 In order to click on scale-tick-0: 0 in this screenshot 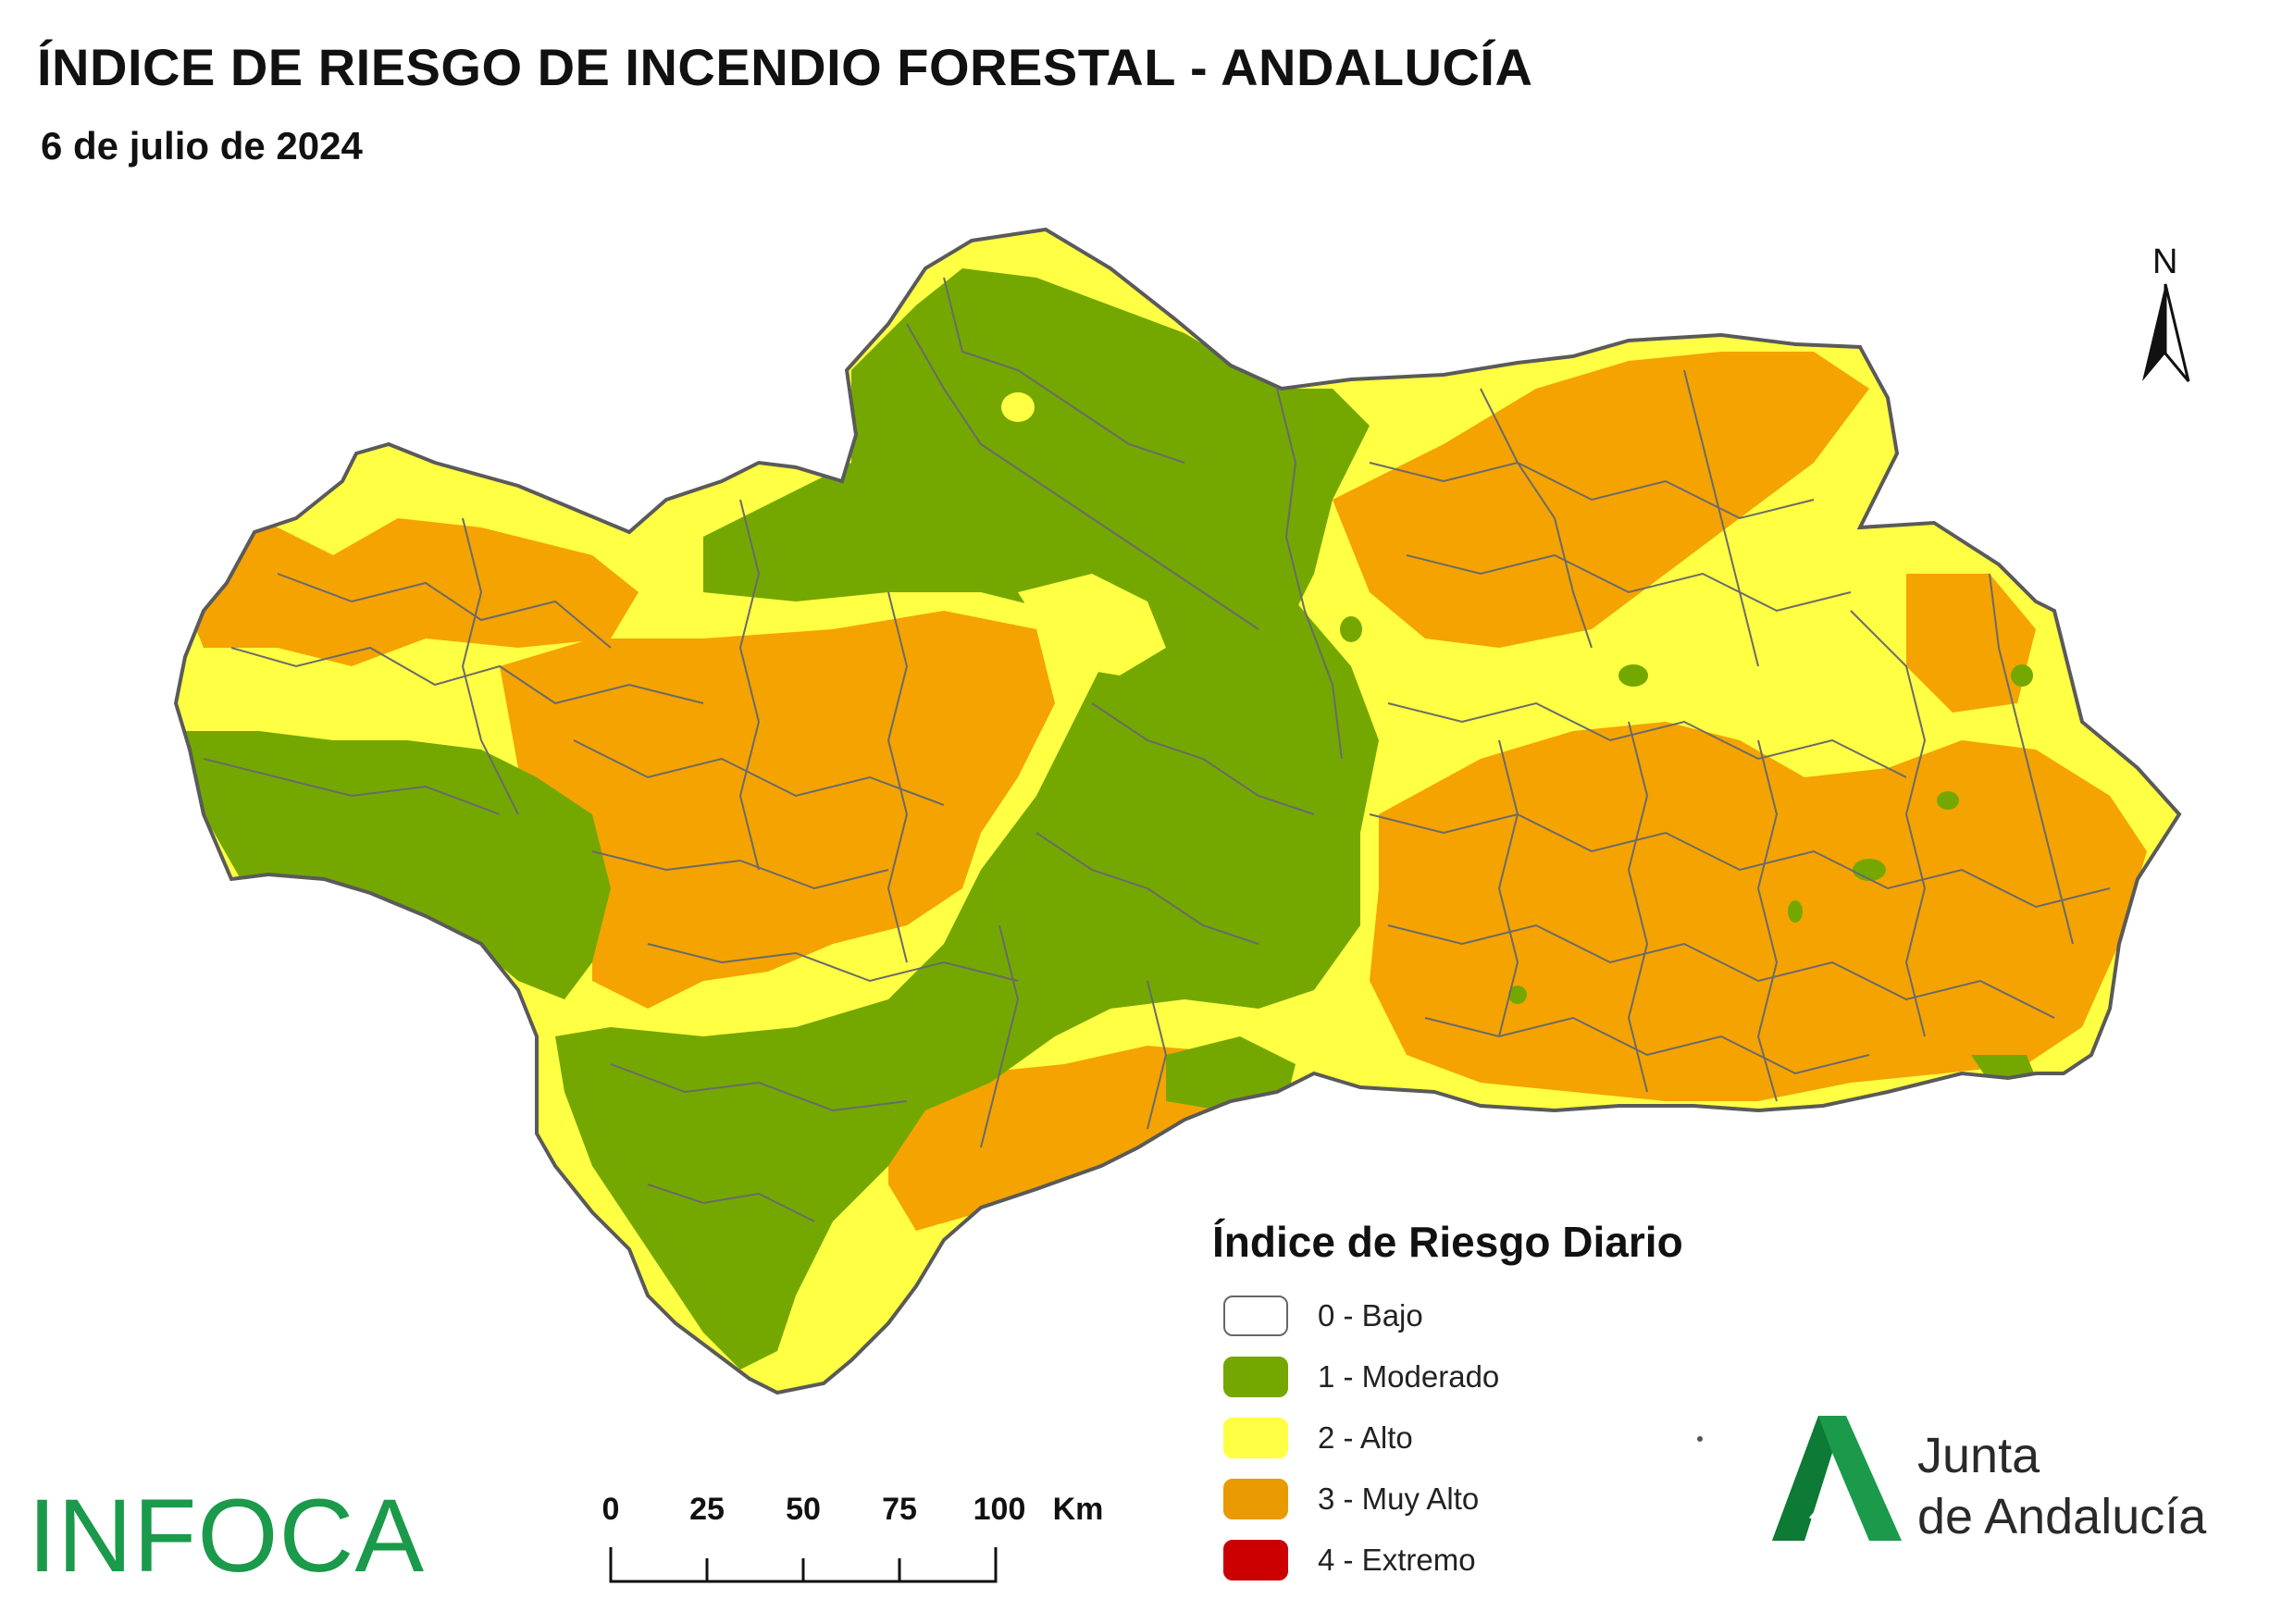, I will do `click(610, 1509)`.